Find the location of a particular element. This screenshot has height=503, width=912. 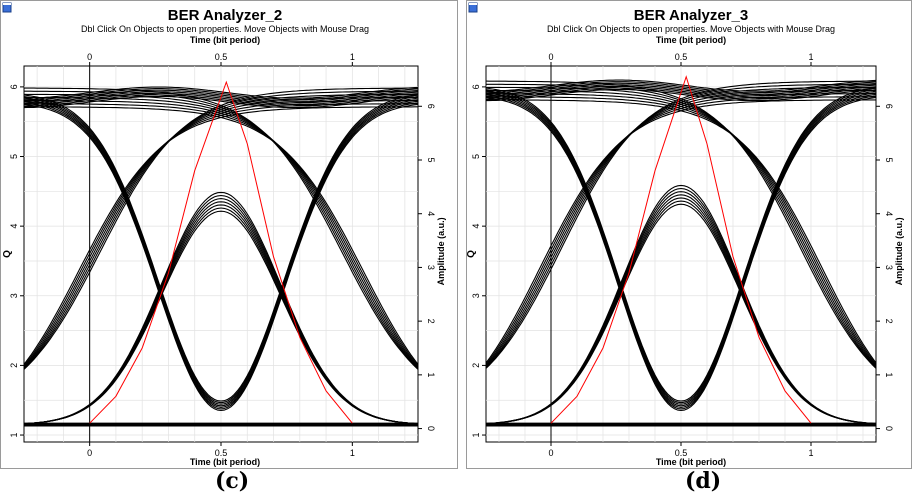

figure-caption-c: (c) is located at coordinates (232, 481).